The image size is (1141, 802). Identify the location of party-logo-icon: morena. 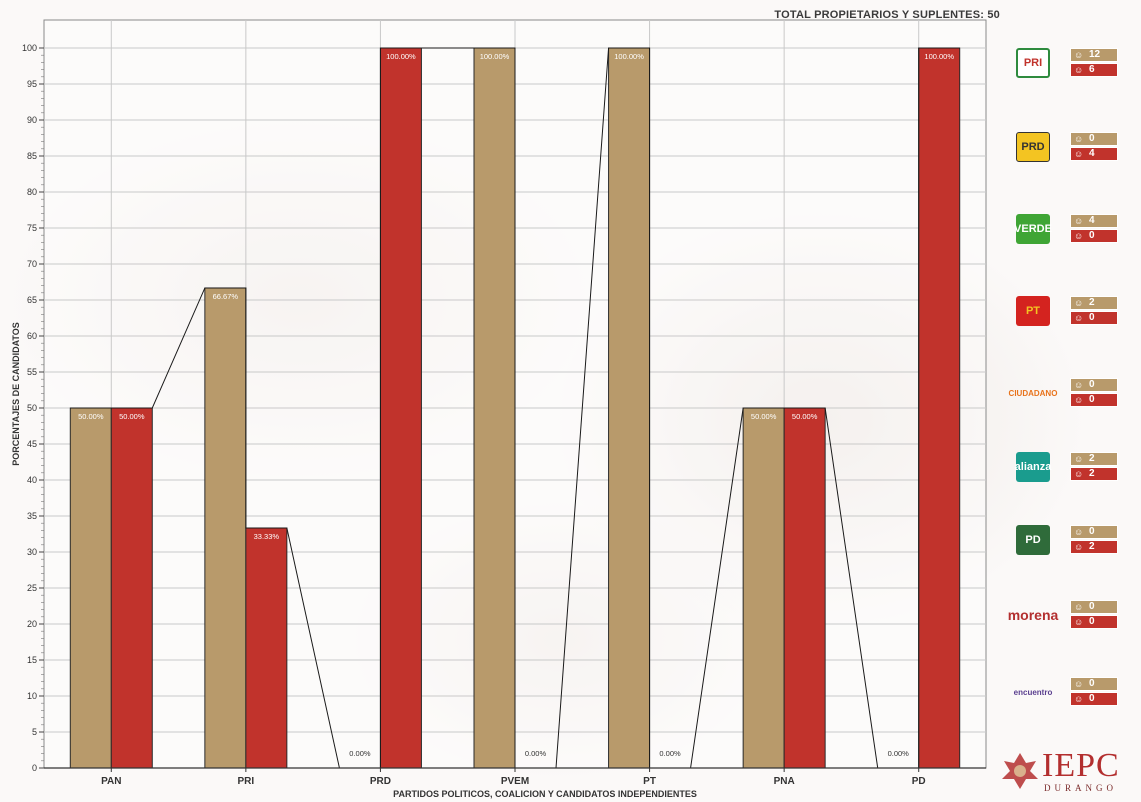
(1033, 615).